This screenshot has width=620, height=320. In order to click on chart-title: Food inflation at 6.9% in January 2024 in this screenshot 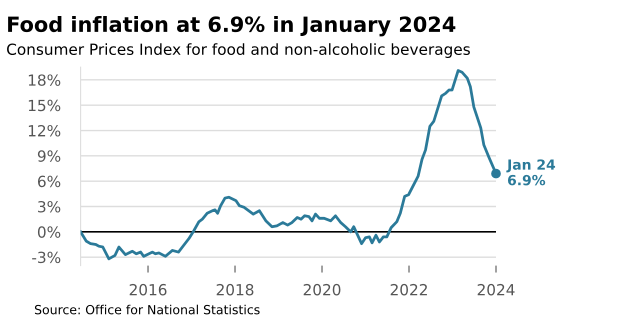, I will do `click(232, 26)`.